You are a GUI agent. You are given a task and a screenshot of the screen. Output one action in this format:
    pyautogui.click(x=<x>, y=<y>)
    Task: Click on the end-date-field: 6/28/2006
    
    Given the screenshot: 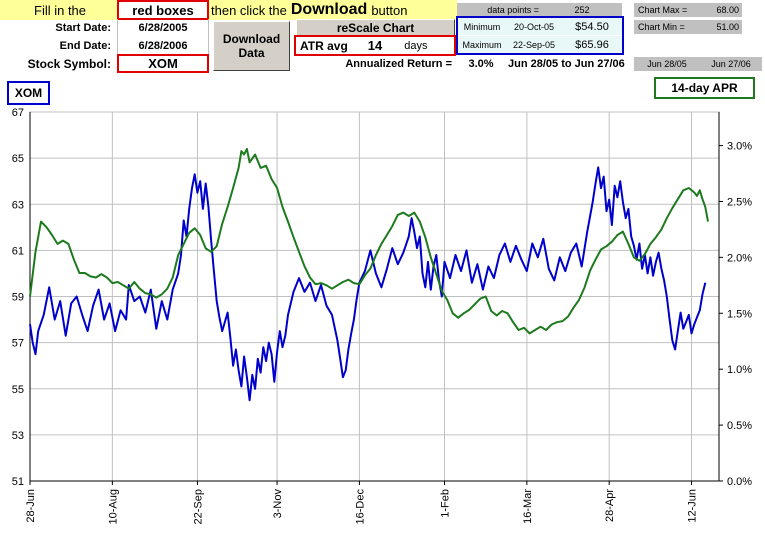 What is the action you would take?
    pyautogui.click(x=163, y=46)
    